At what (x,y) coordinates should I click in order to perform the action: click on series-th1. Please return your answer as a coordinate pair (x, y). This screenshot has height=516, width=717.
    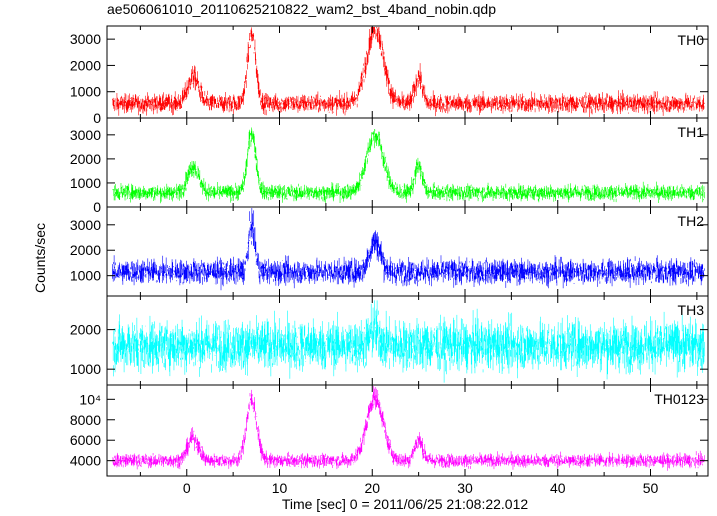
    Looking at the image, I should click on (408, 165).